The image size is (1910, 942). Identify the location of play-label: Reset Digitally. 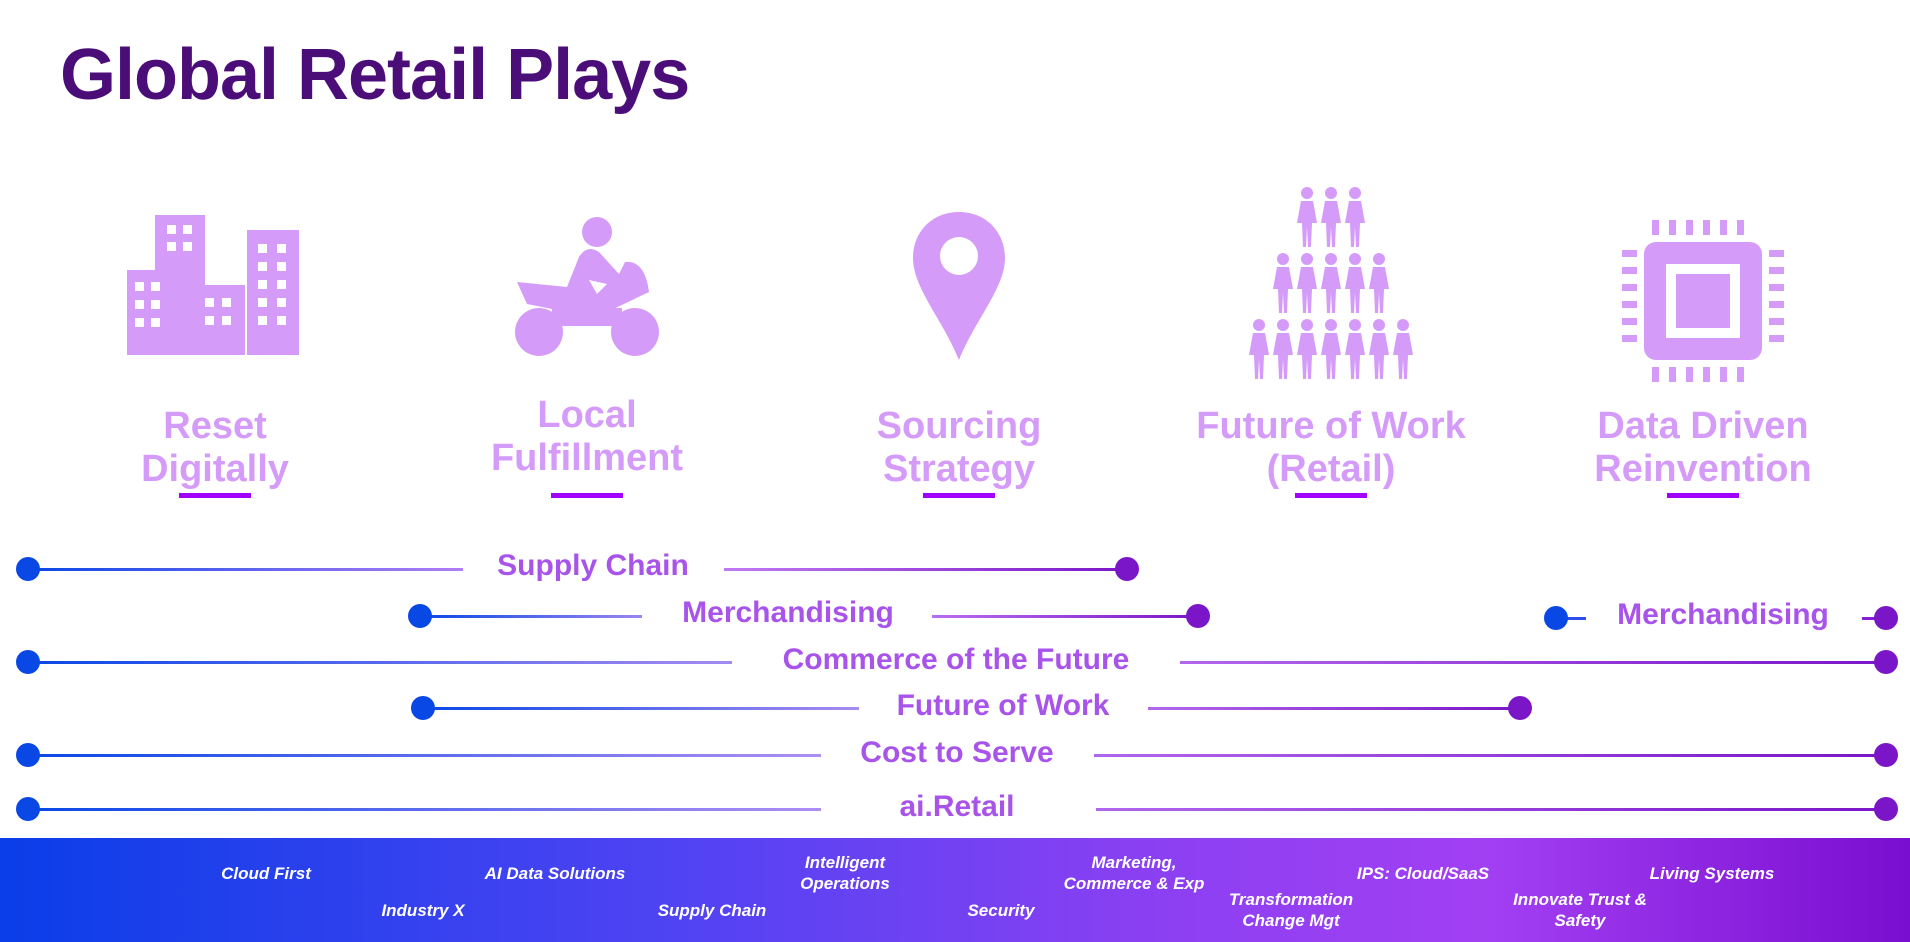
(215, 447).